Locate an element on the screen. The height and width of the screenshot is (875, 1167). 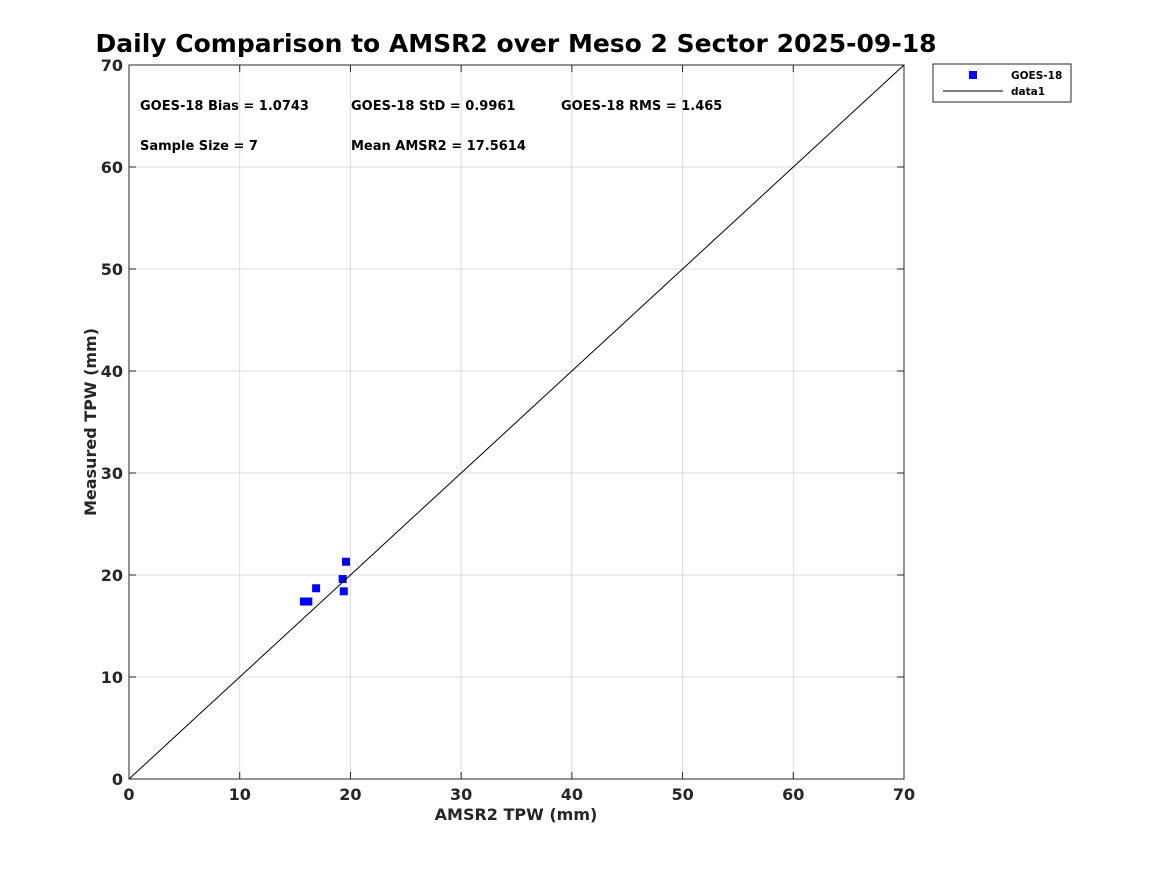
y-tick-label: 70 is located at coordinates (112, 65).